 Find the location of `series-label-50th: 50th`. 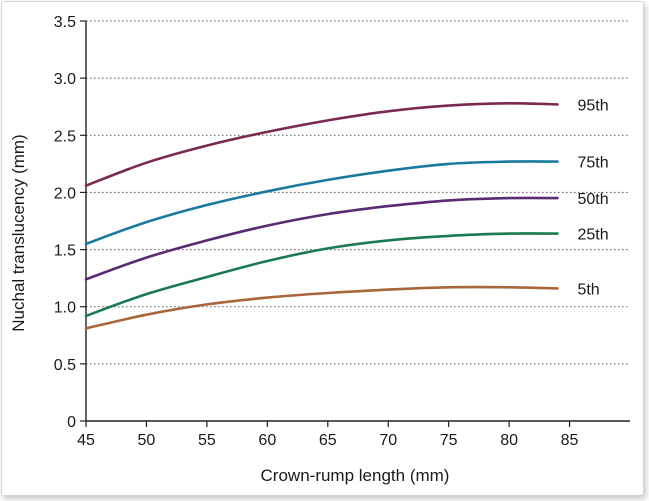

series-label-50th: 50th is located at coordinates (592, 199).